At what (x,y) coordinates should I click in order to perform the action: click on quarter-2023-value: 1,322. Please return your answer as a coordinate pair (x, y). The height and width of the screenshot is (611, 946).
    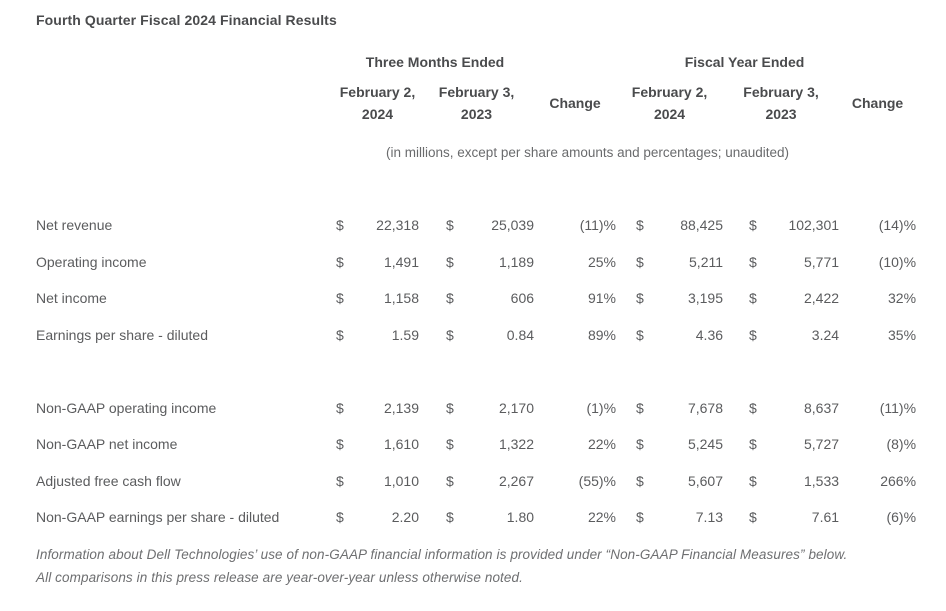
    Looking at the image, I should click on (516, 444).